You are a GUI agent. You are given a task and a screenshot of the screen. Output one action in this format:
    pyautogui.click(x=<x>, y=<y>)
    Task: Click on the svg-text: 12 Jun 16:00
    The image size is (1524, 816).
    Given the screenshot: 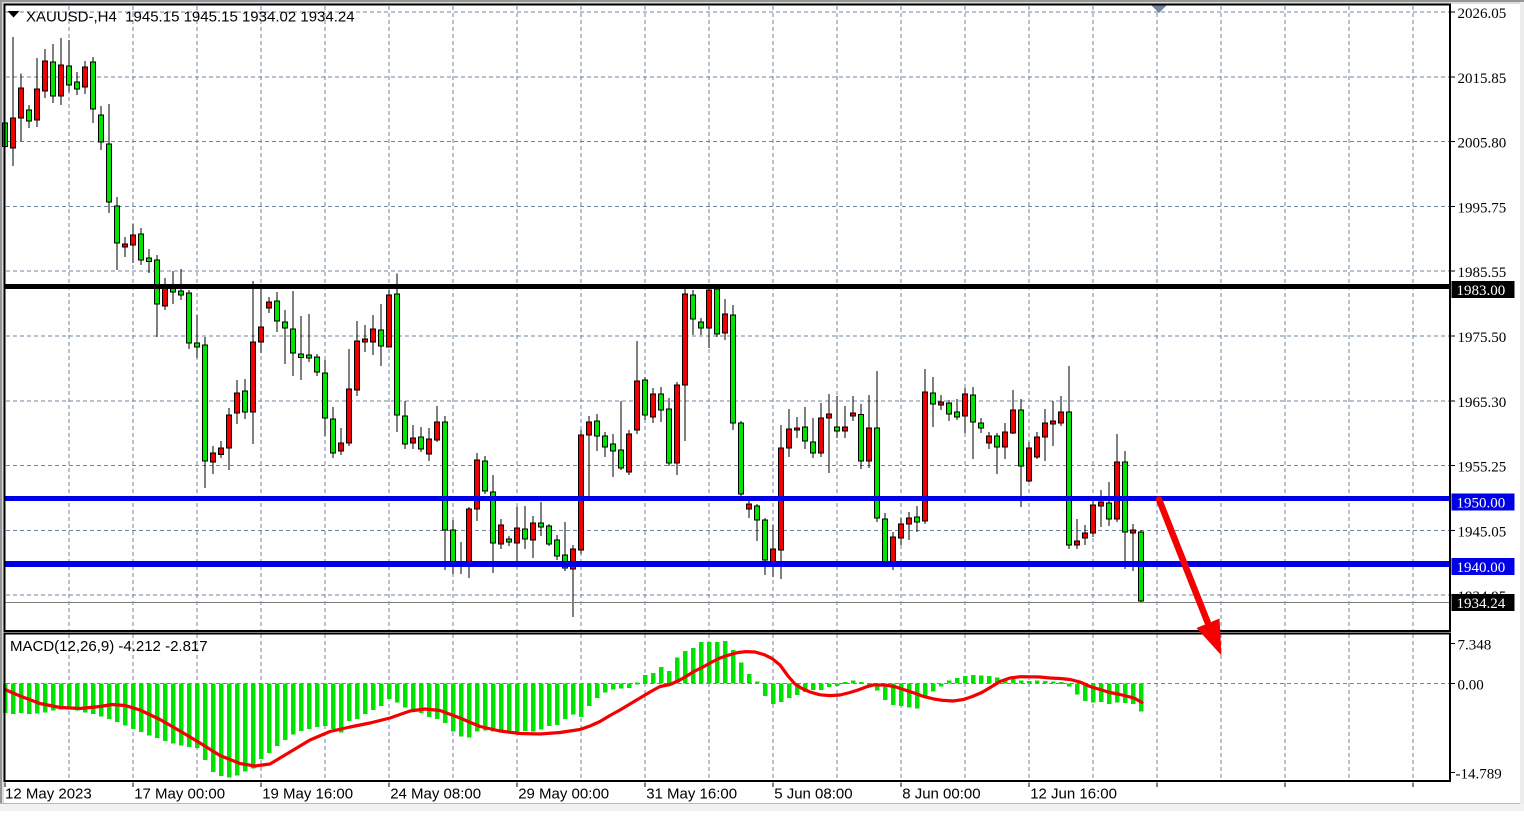 What is the action you would take?
    pyautogui.click(x=1073, y=794)
    